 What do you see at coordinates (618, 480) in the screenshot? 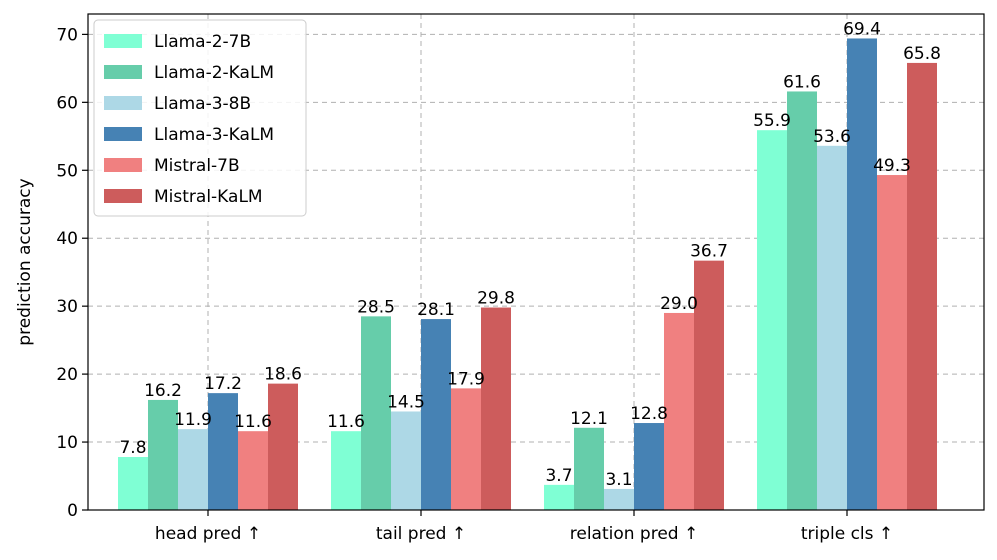
I see `data-label: 3.1` at bounding box center [618, 480].